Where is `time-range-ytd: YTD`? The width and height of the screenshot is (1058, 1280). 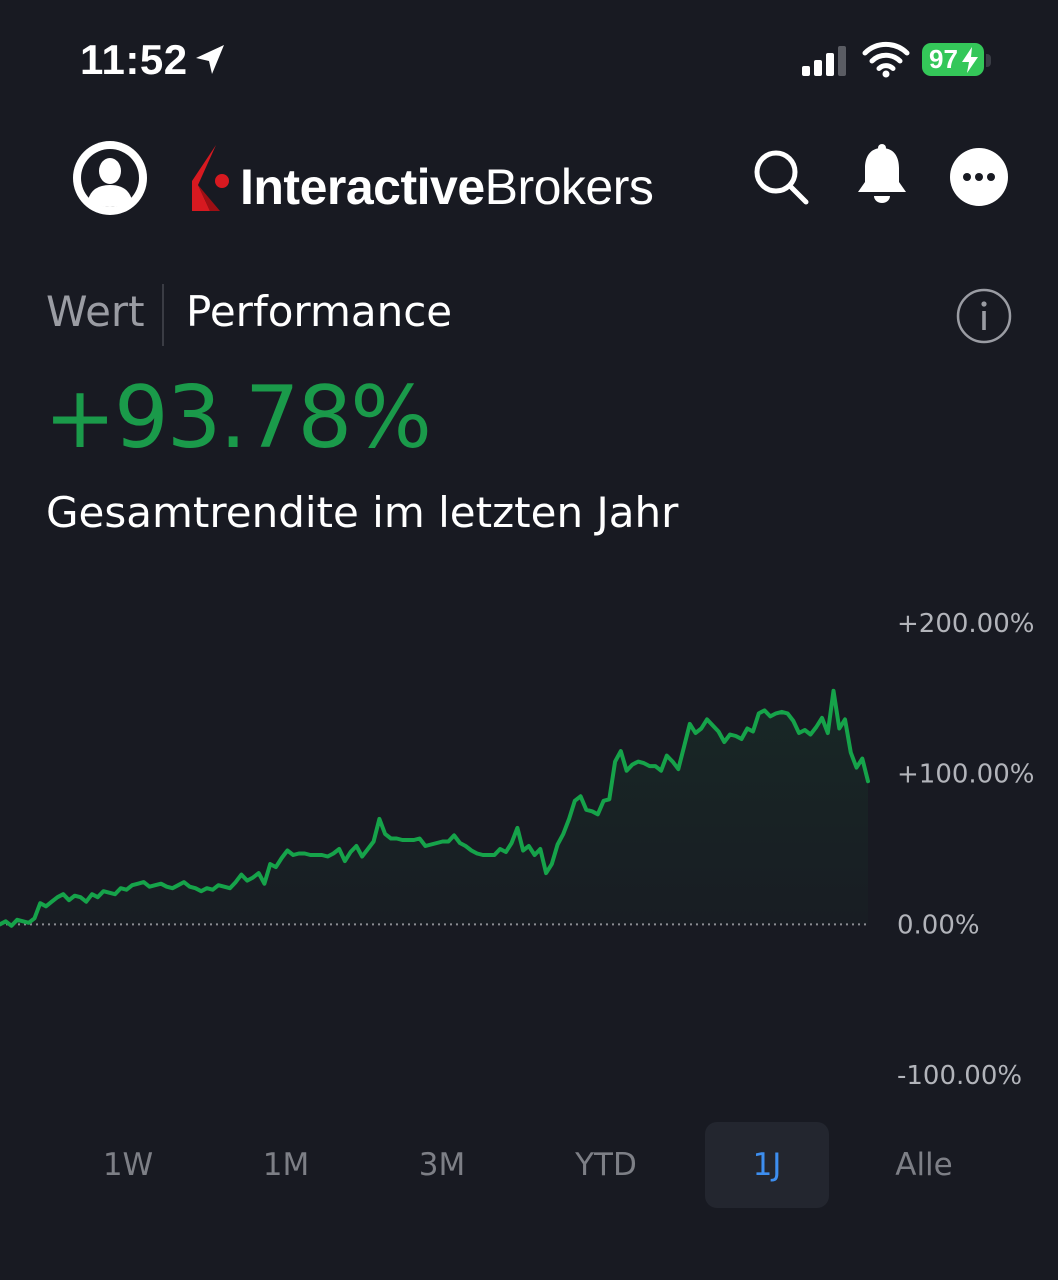
time-range-ytd: YTD is located at coordinates (606, 1165).